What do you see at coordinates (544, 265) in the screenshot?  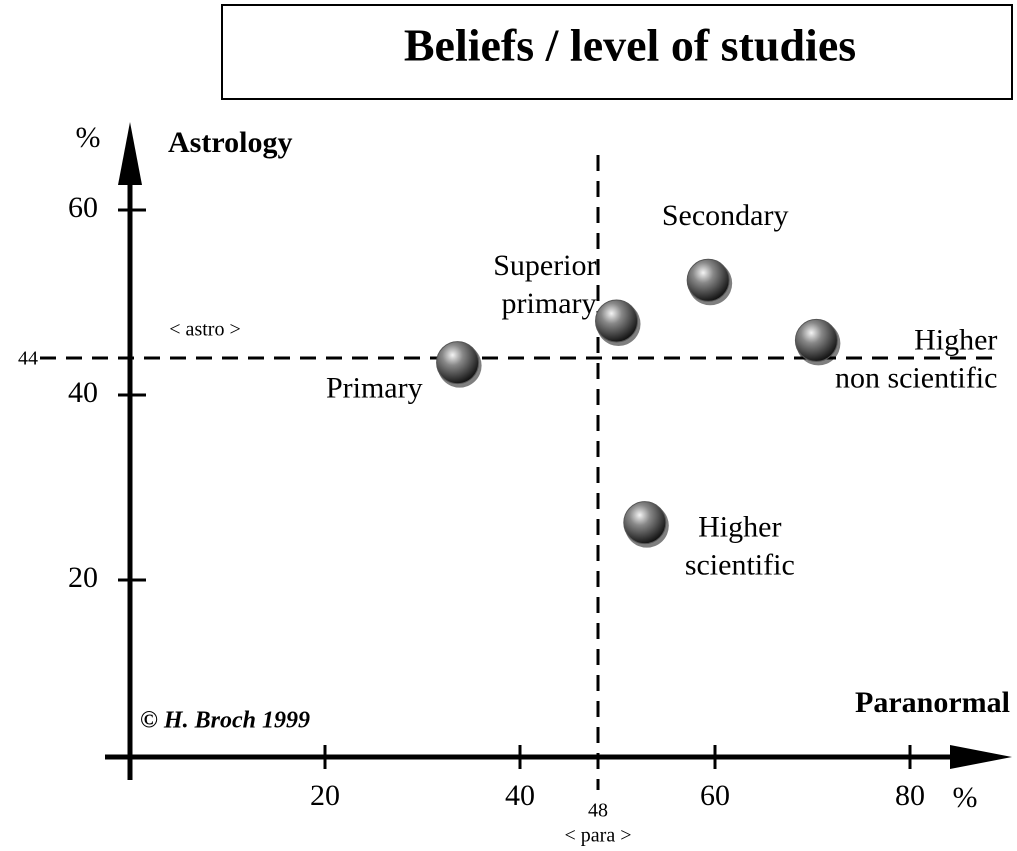 I see `point-label: Superior` at bounding box center [544, 265].